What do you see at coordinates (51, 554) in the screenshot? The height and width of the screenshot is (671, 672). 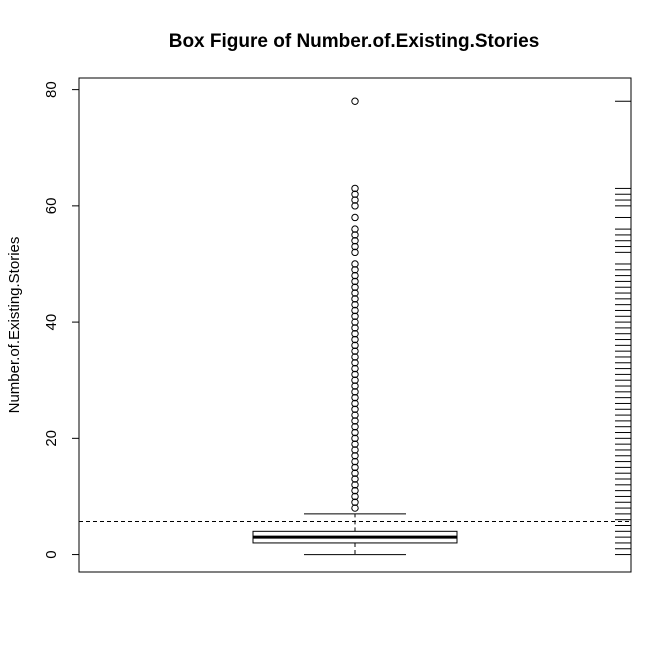 I see `y-tick-label: 0` at bounding box center [51, 554].